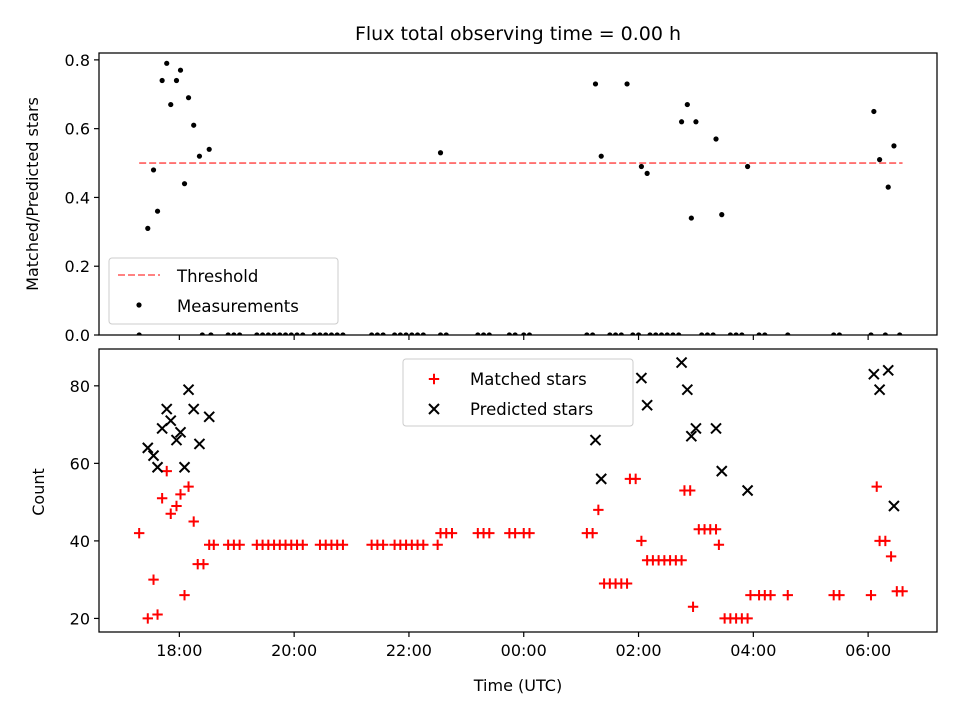 Image resolution: width=960 pixels, height=720 pixels. Describe the element at coordinates (753, 650) in the screenshot. I see `x-tick-label: 04:00` at that location.